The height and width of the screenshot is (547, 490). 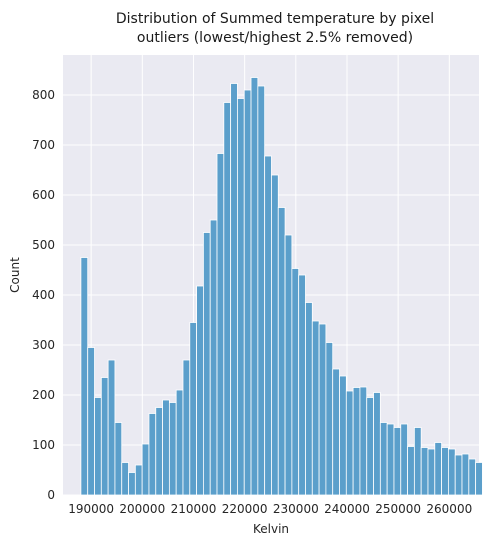 I want to click on x-tick-label: 210000, so click(x=194, y=509).